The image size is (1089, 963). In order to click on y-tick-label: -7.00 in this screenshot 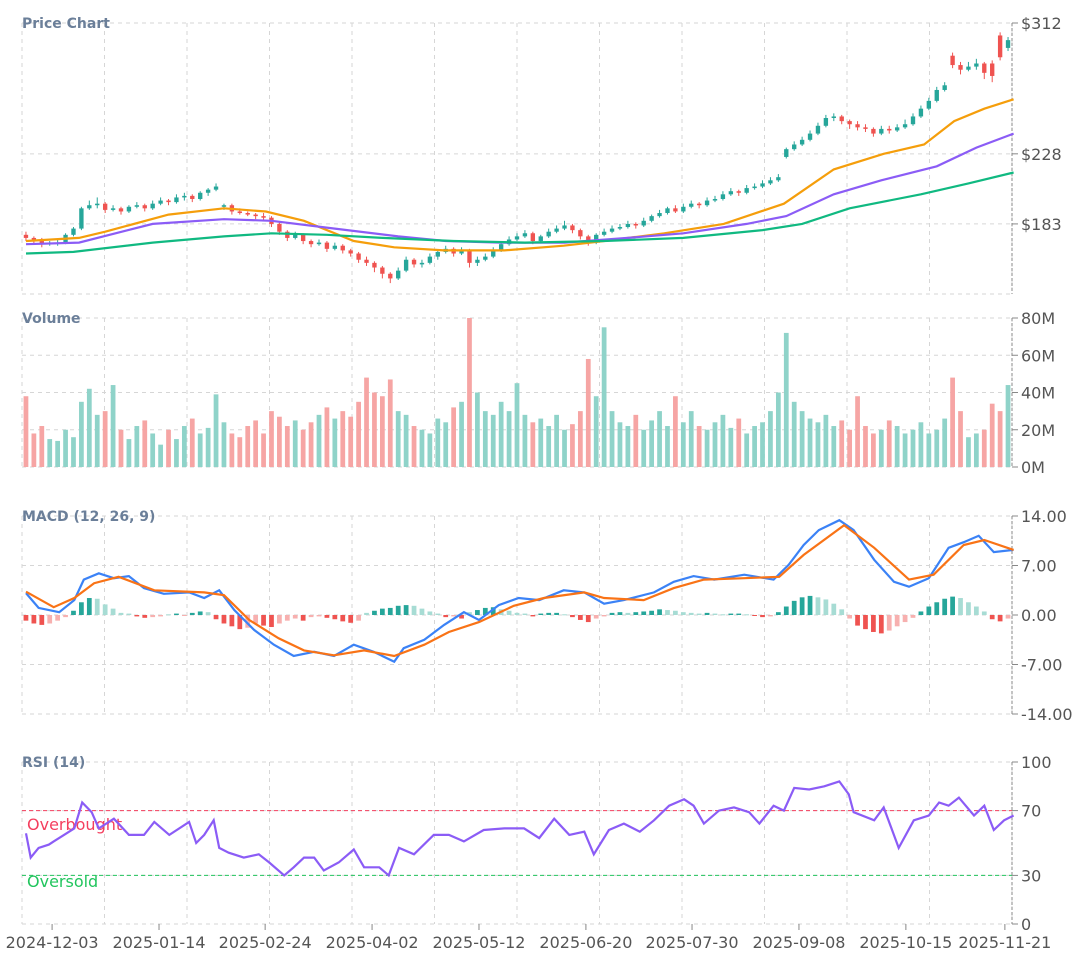, I will do `click(1041, 665)`.